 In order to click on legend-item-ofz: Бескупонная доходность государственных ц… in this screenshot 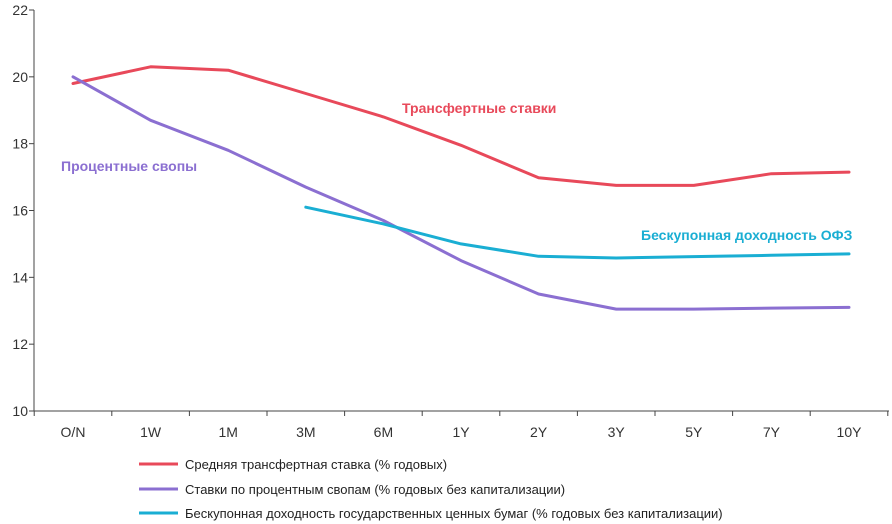, I will do `click(431, 513)`.